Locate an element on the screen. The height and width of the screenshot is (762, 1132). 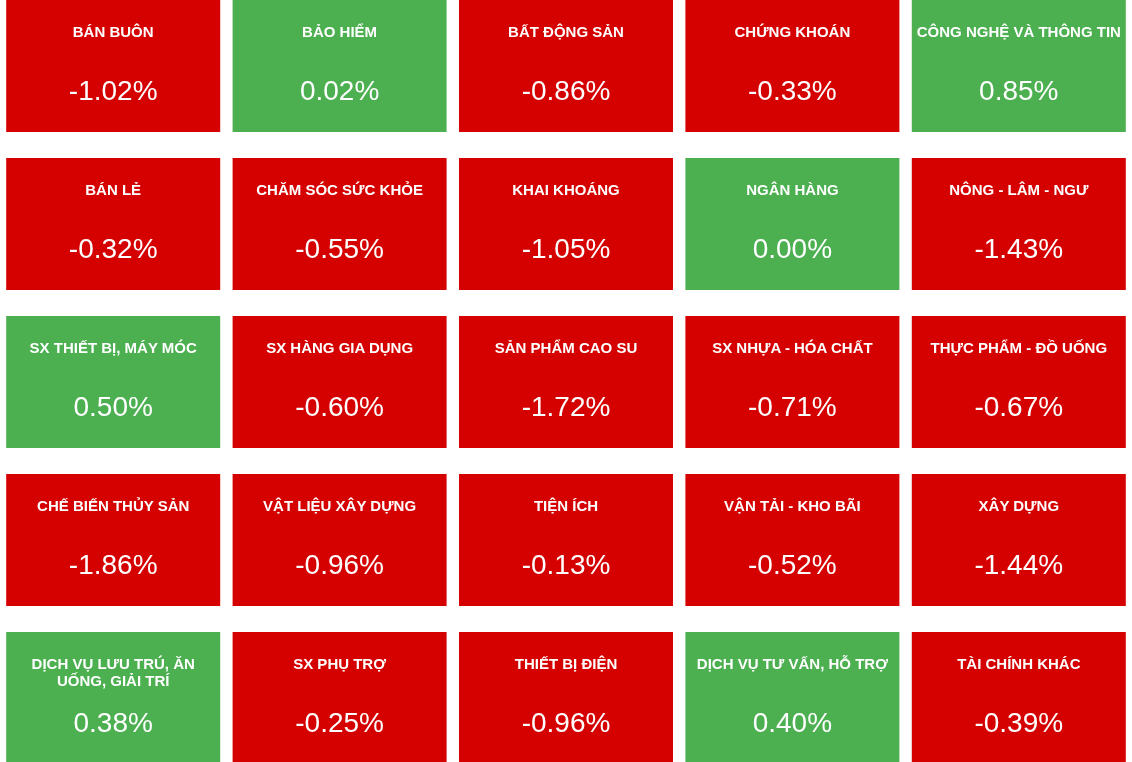
data-label: -1.86% is located at coordinates (113, 564).